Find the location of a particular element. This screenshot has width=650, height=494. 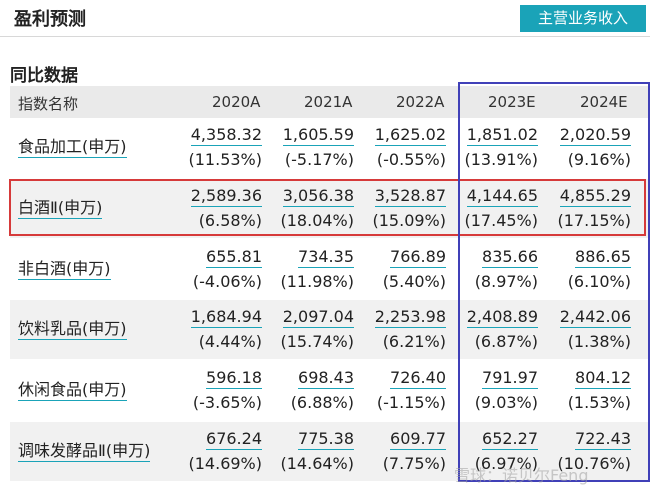

yoy-pct-cell: (5.40%) is located at coordinates (414, 281).